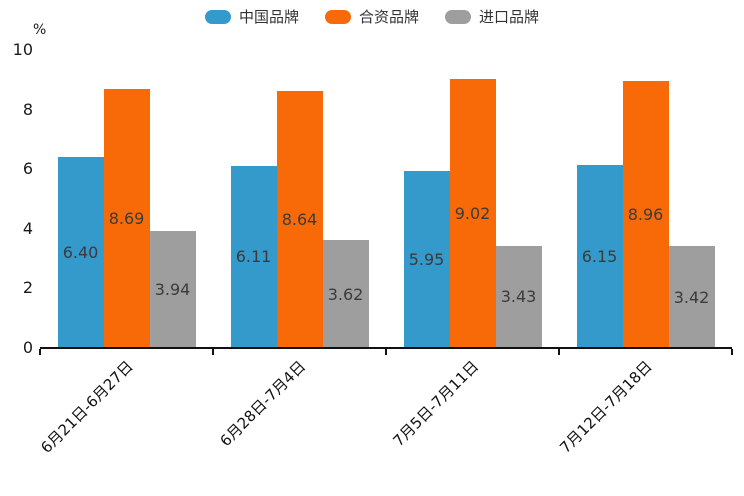 This screenshot has width=744, height=496. I want to click on bar: 3.43, so click(518, 296).